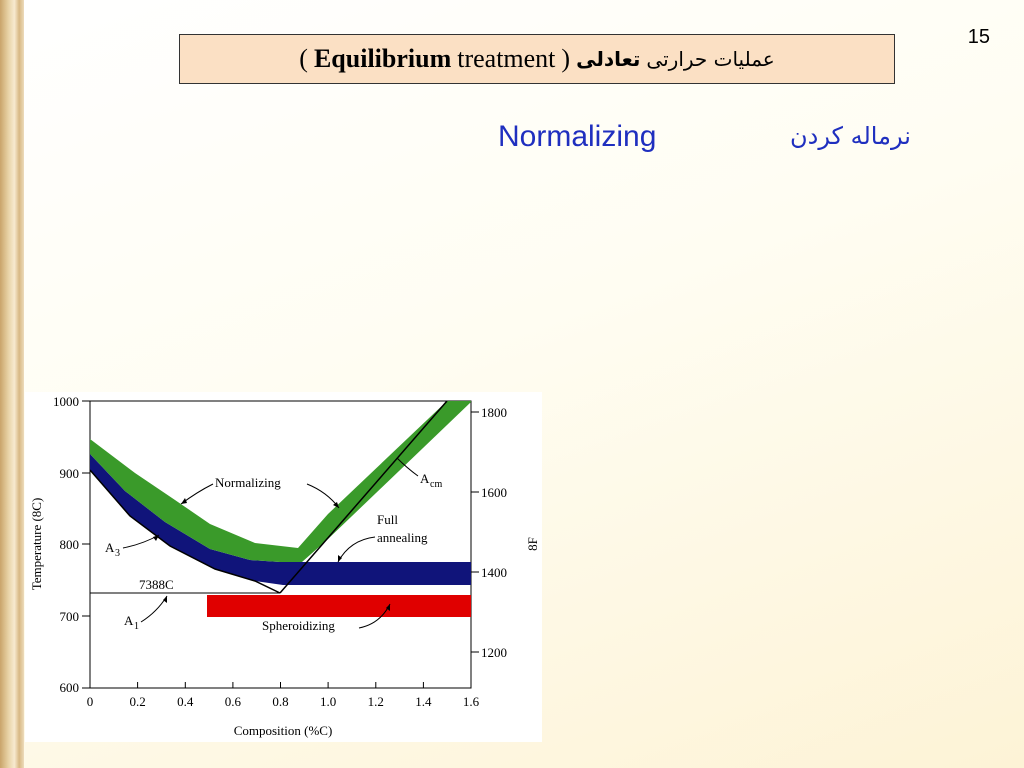 This screenshot has width=1024, height=768. Describe the element at coordinates (494, 652) in the screenshot. I see `y-right-tick-1200: 1200` at that location.